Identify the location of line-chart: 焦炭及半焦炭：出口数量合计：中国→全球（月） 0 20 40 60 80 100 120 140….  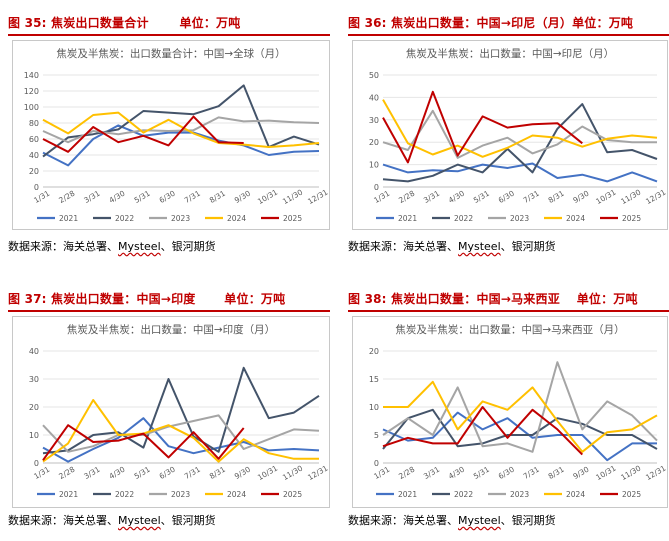
(176, 135).